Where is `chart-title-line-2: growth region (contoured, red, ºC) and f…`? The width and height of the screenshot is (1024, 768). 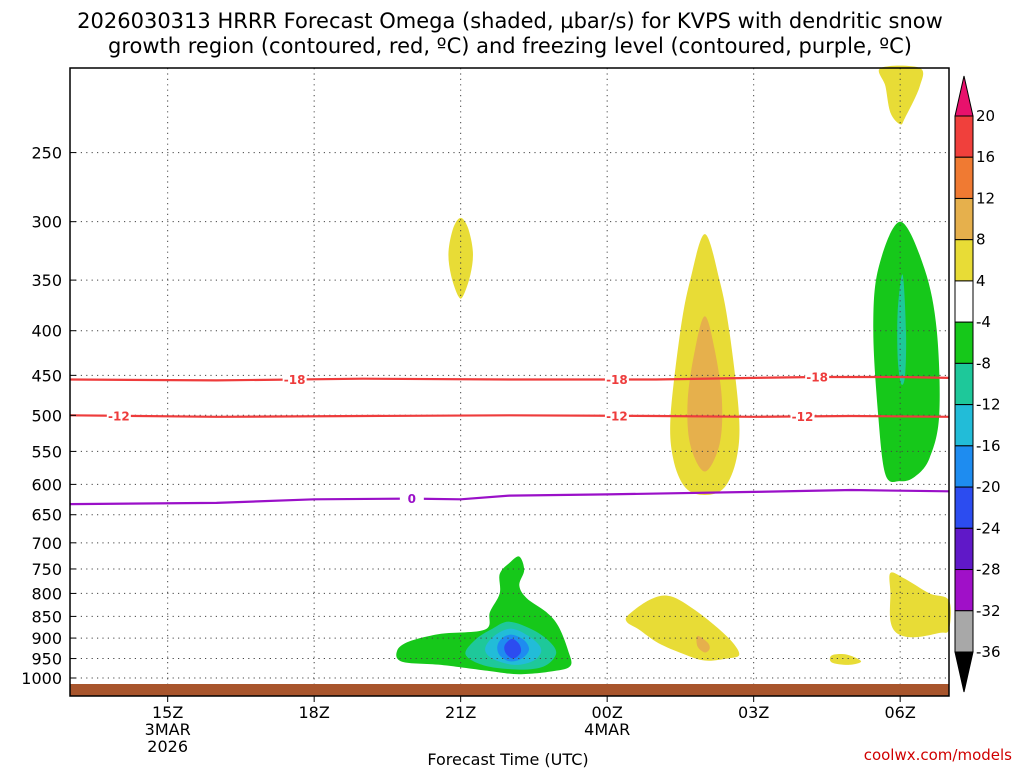 chart-title-line-2: growth region (contoured, red, ºC) and f… is located at coordinates (510, 46).